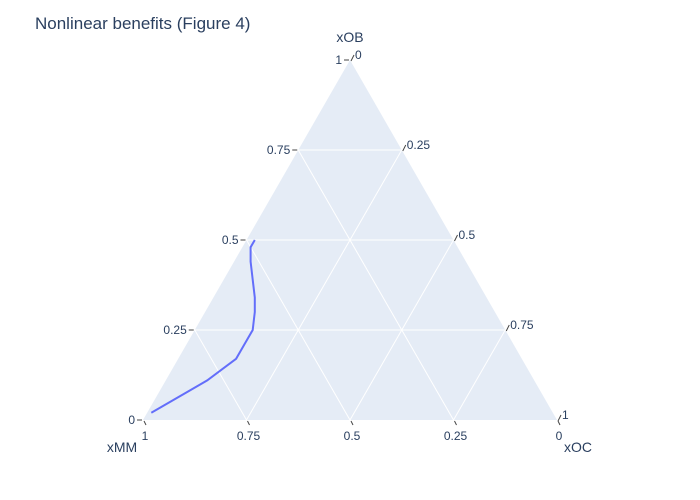  What do you see at coordinates (175, 330) in the screenshot?
I see `tick-label-xob: 0.25` at bounding box center [175, 330].